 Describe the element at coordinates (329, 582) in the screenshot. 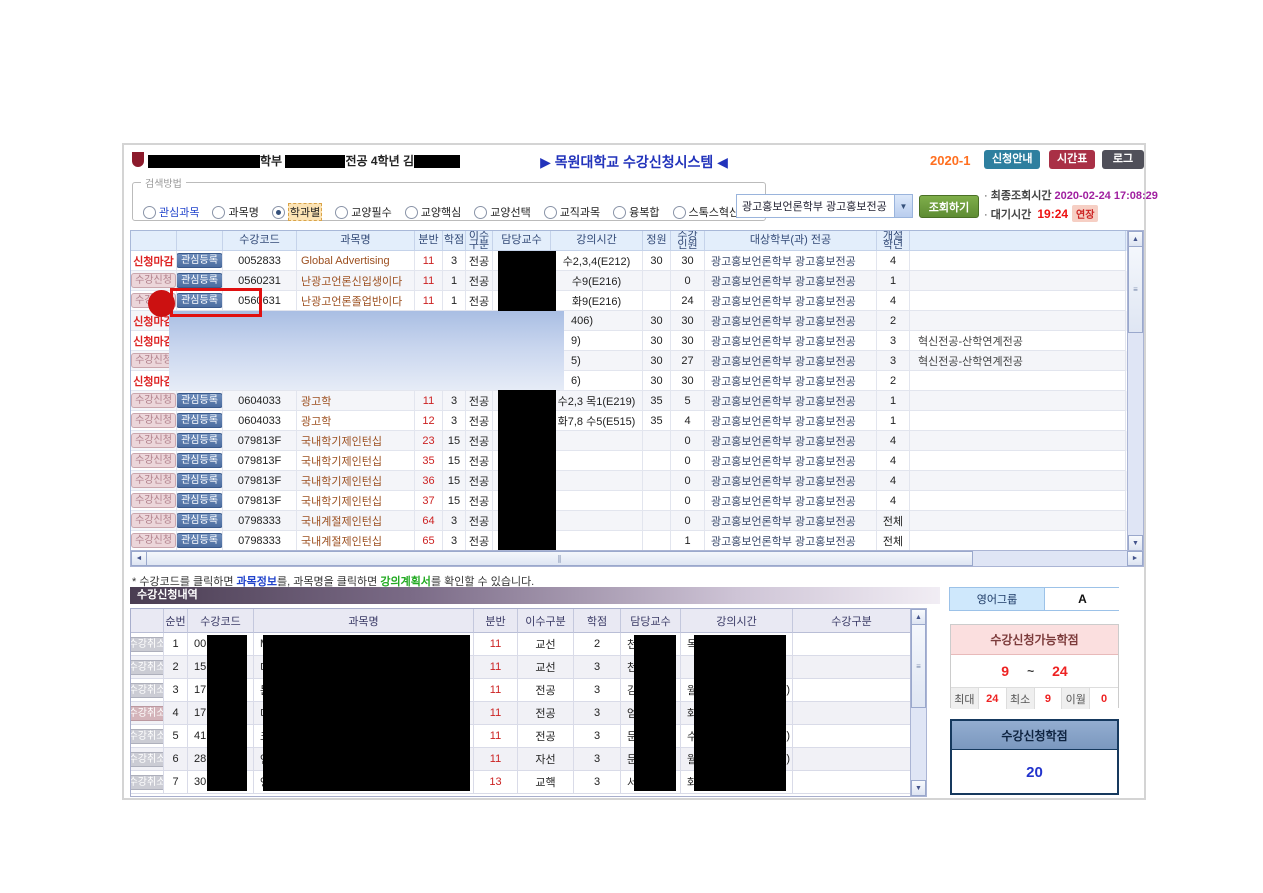

I see `note-text-2: 를, 과목명을 클릭하면` at that location.